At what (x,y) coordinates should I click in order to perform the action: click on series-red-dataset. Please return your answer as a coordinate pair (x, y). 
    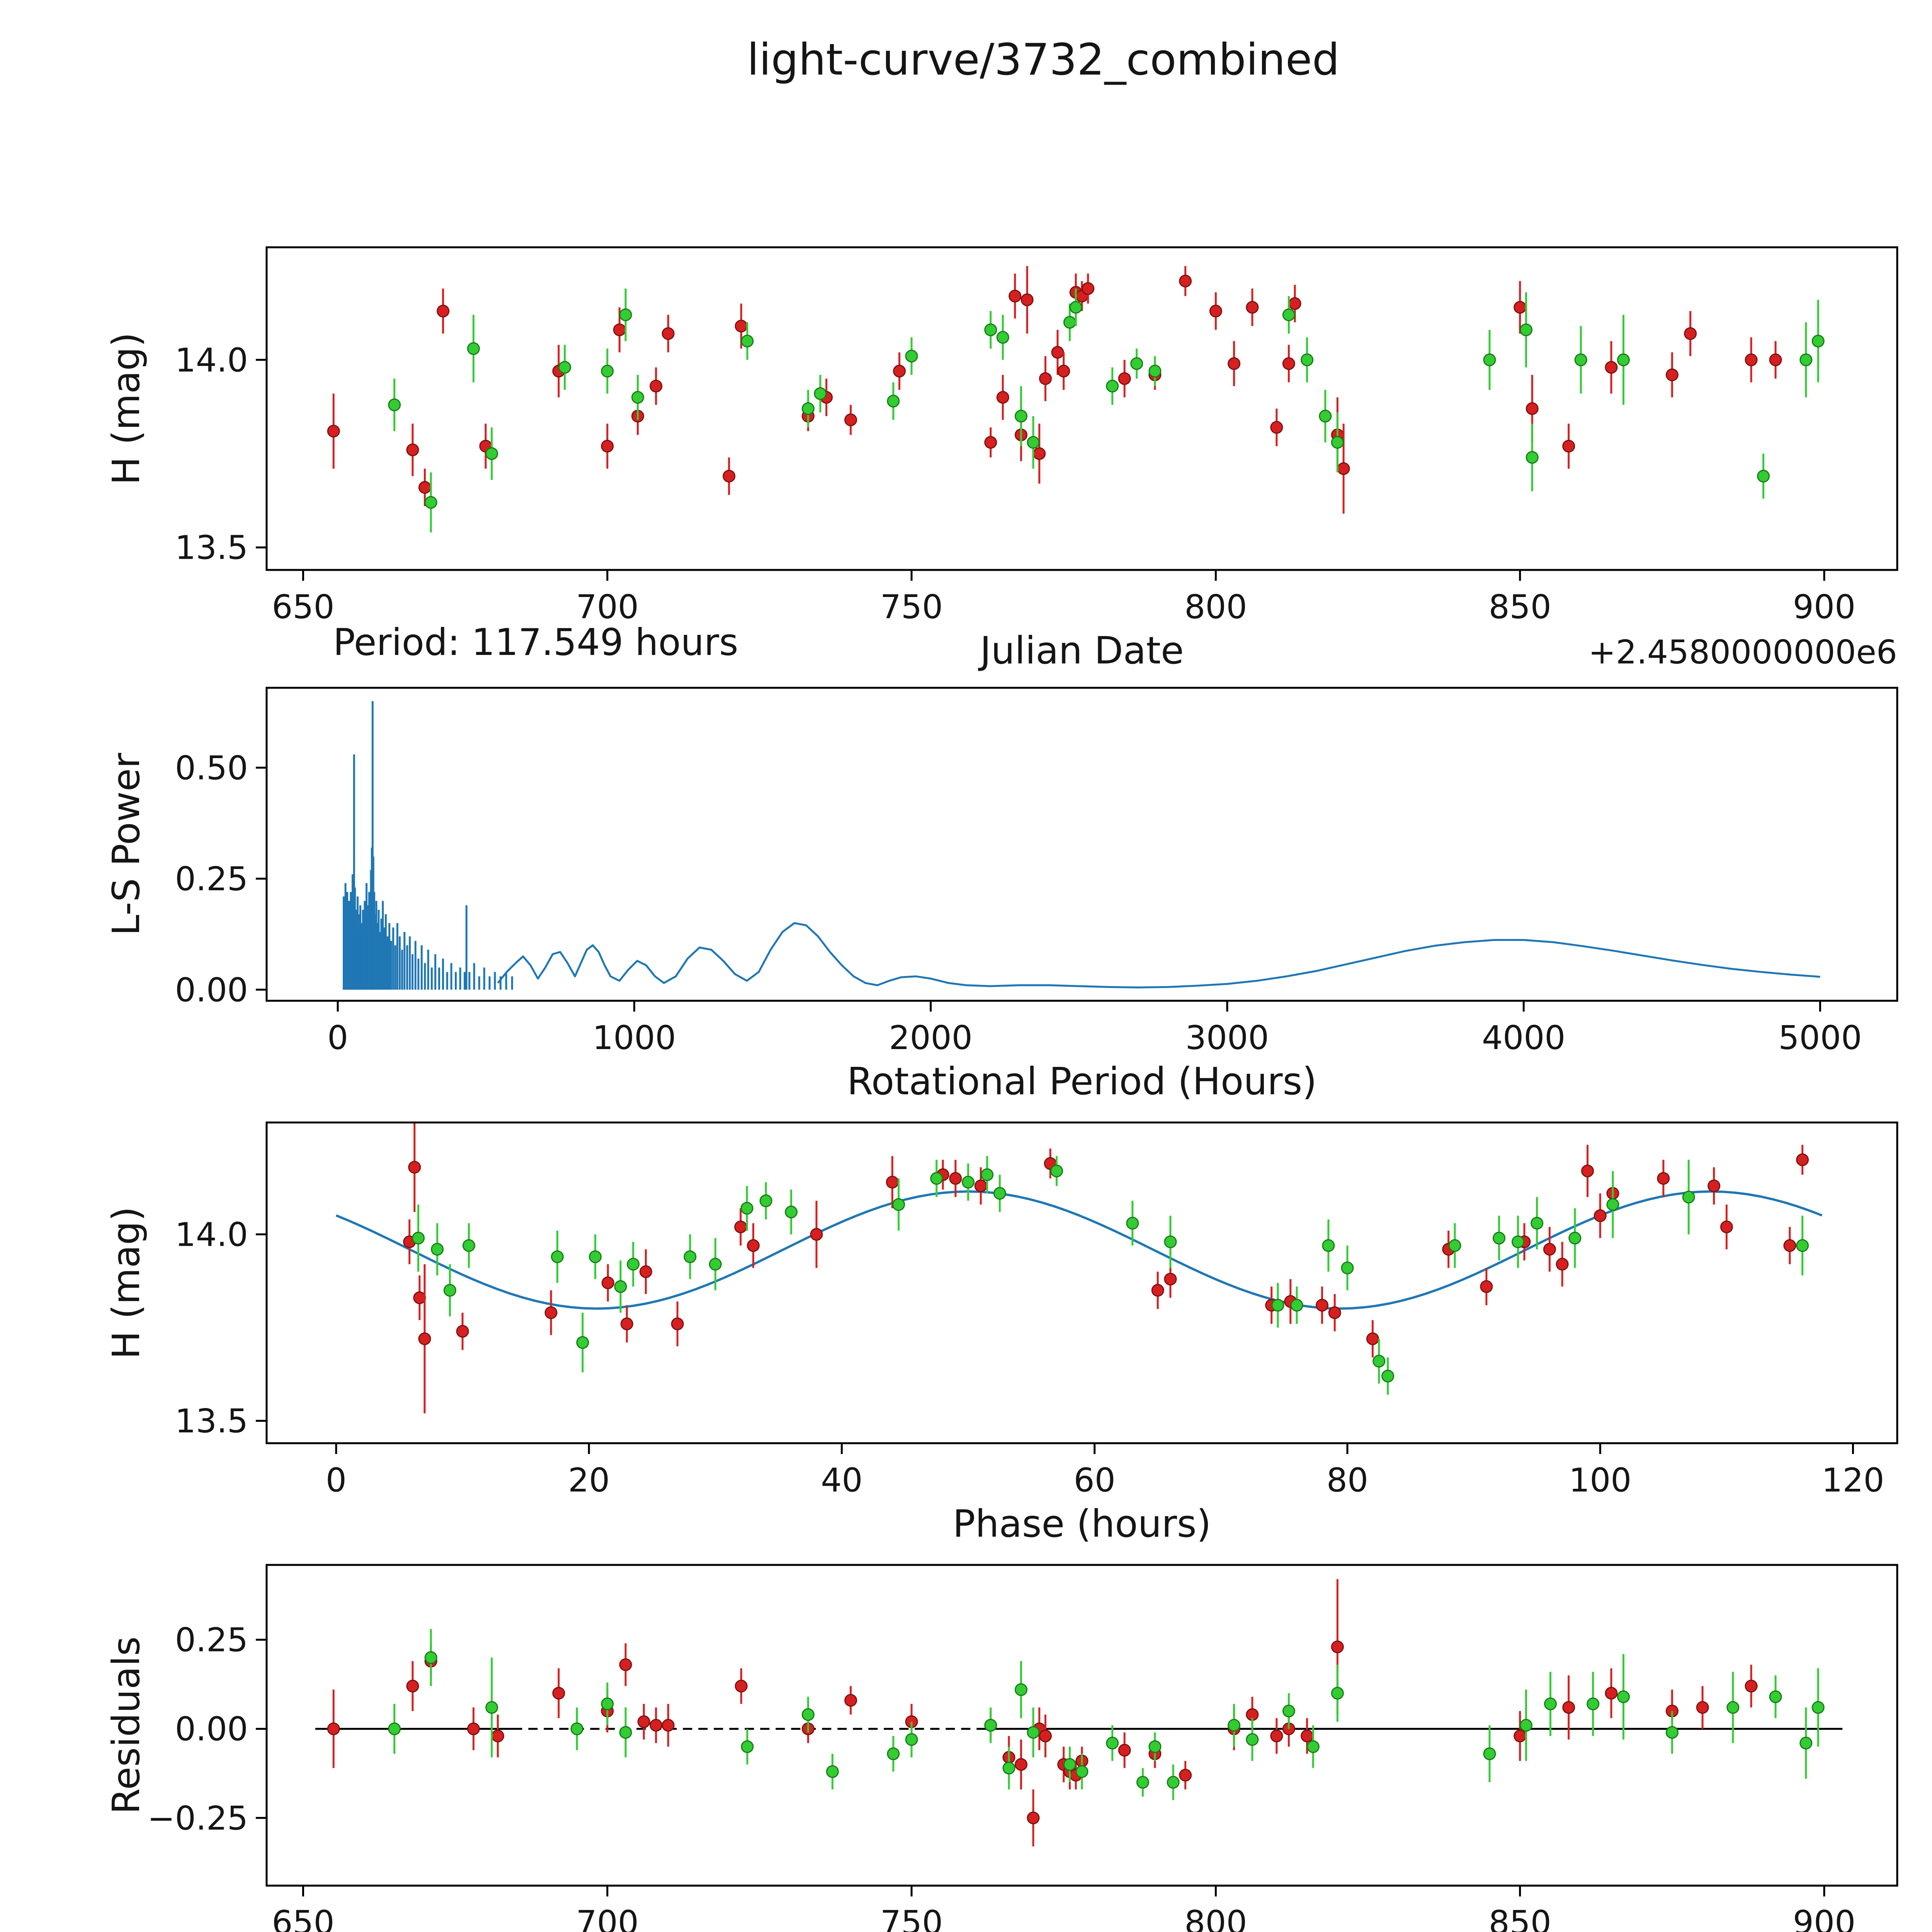
    Looking at the image, I should click on (1042, 1713).